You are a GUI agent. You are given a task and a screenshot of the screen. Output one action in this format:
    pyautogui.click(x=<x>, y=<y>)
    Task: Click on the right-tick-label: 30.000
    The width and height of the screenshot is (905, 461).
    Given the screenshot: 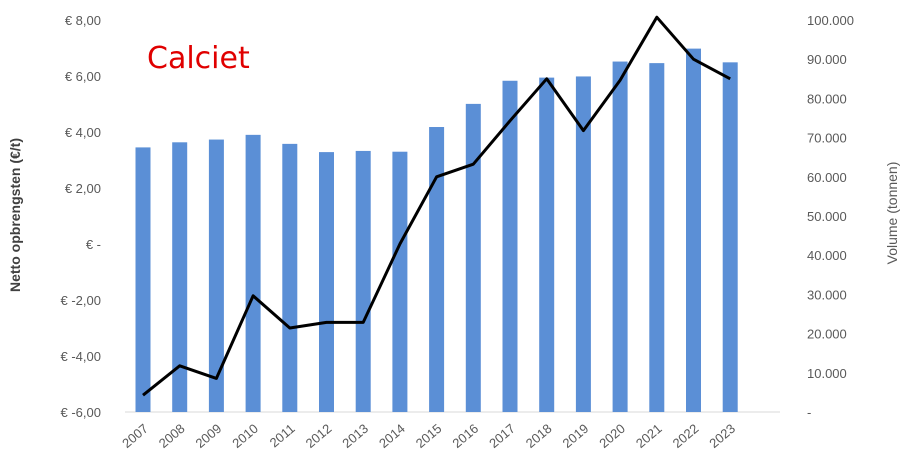 What is the action you would take?
    pyautogui.click(x=827, y=294)
    